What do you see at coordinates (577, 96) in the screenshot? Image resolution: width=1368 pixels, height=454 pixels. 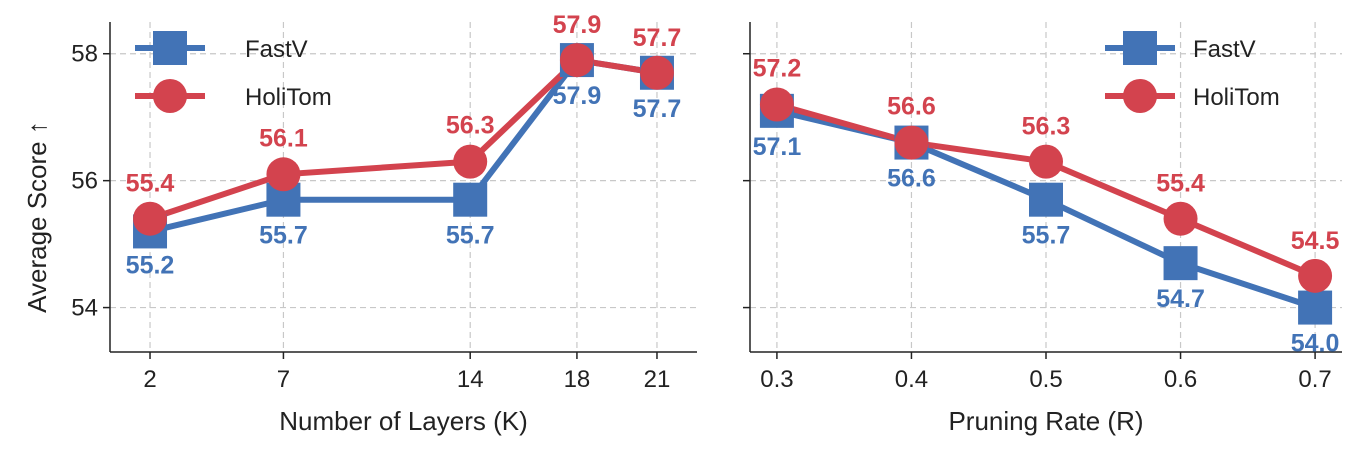 I see `data-label-fastv: 57.9` at bounding box center [577, 96].